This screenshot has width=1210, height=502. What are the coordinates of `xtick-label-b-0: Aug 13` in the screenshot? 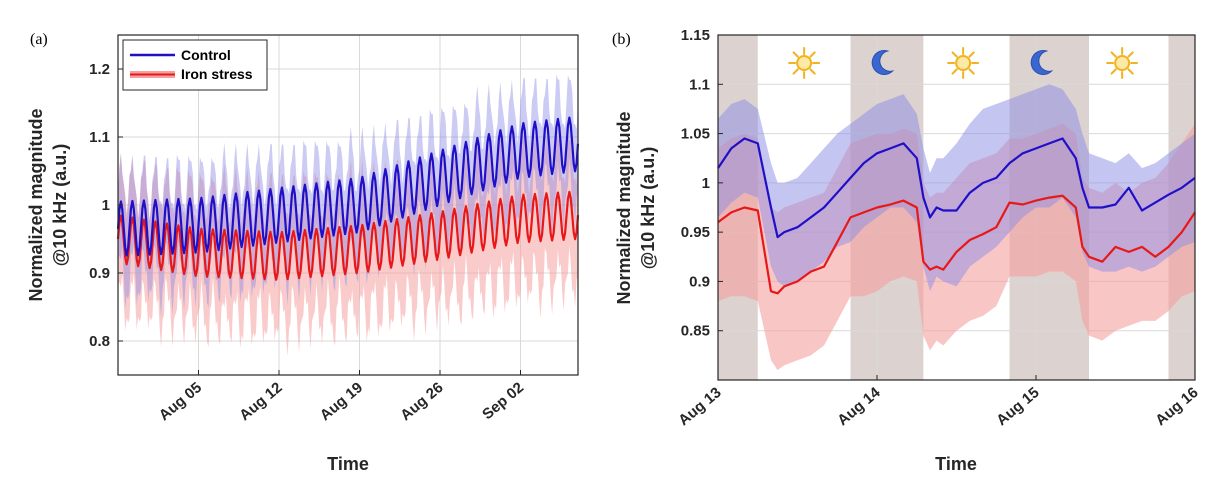 It's located at (699, 406).